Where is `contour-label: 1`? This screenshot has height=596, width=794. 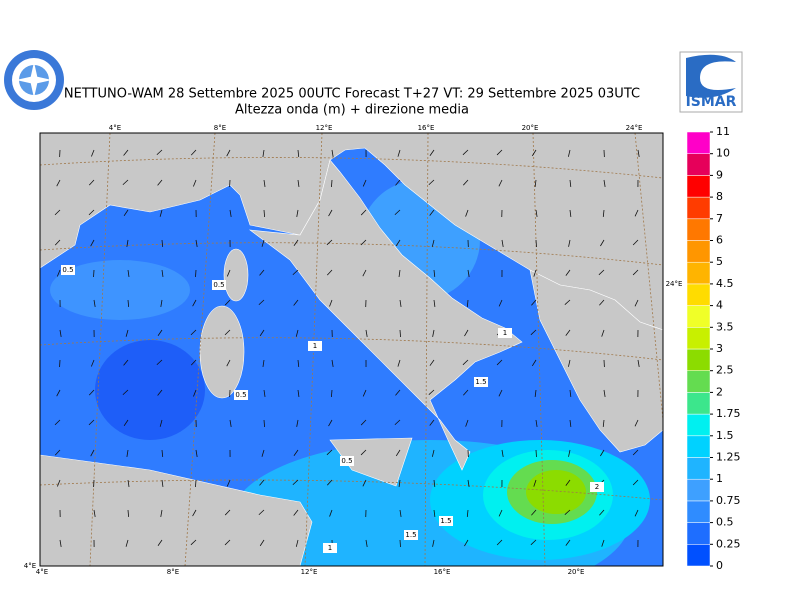 contour-label: 1 is located at coordinates (315, 346).